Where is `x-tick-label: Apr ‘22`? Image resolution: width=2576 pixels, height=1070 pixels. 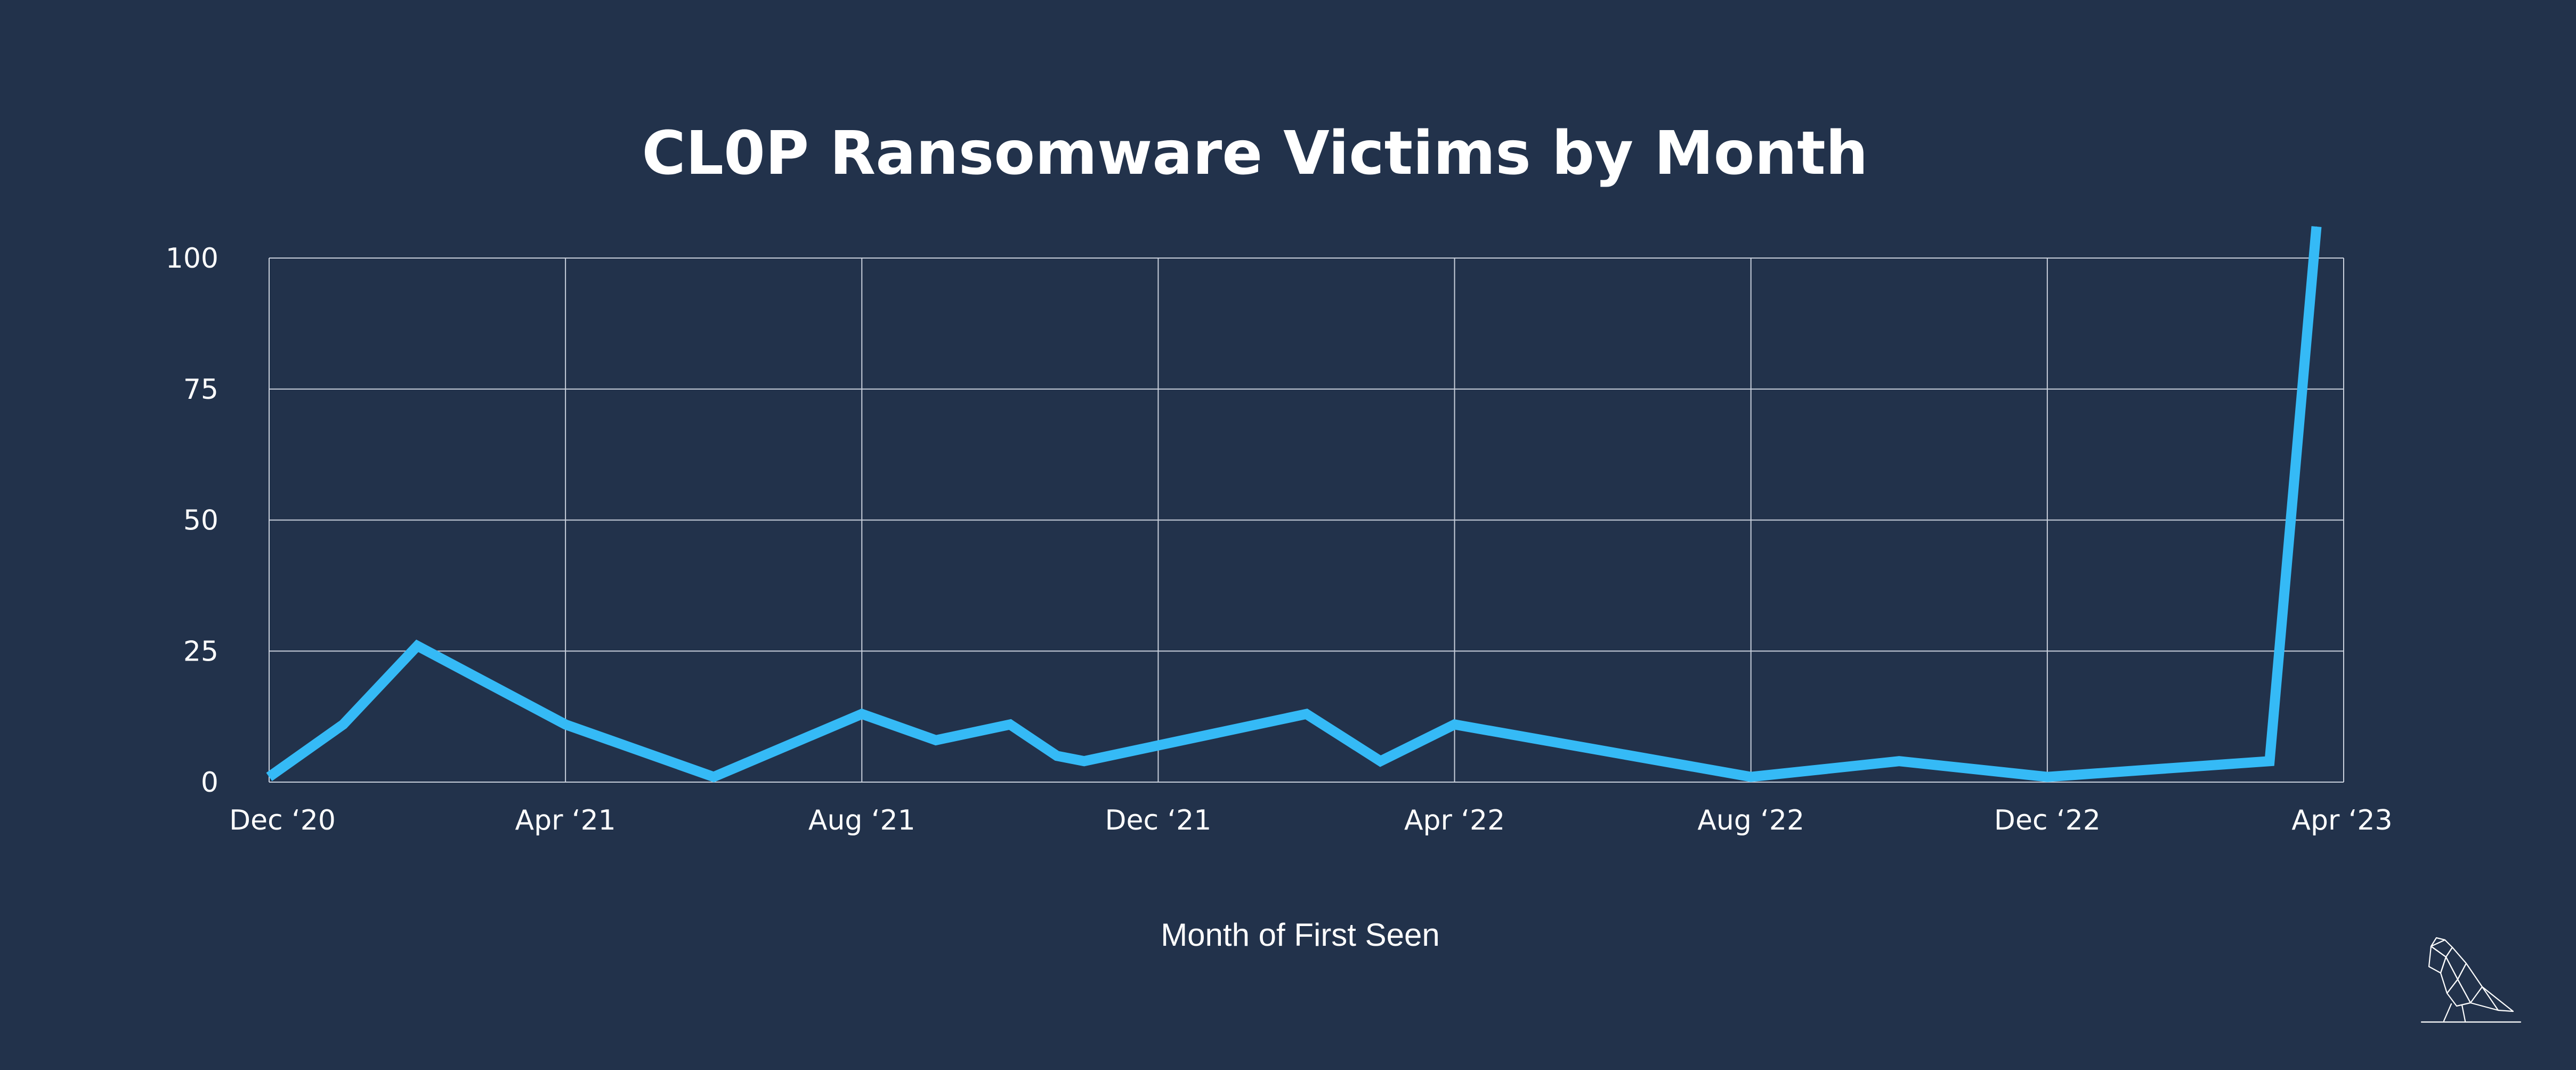 x-tick-label: Apr ‘22 is located at coordinates (1454, 820).